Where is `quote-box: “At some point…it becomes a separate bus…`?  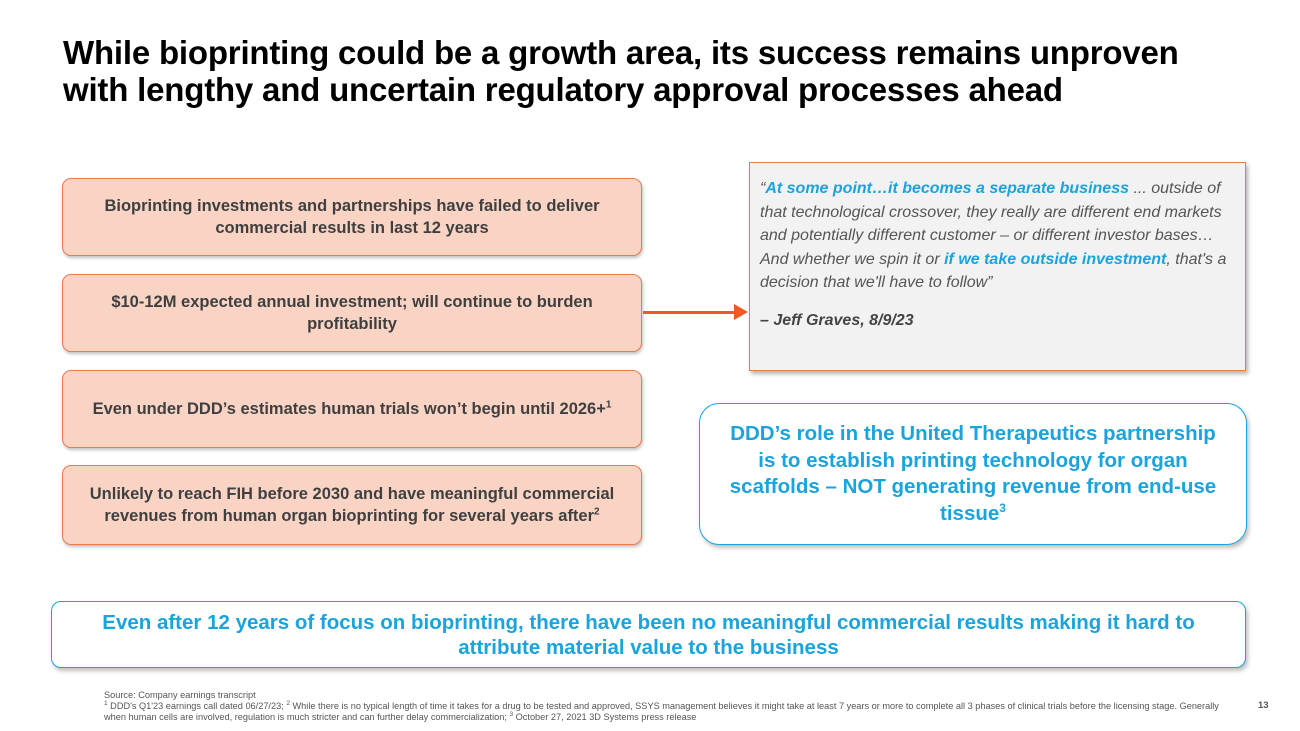
quote-box: “At some point…it becomes a separate bus… is located at coordinates (997, 266).